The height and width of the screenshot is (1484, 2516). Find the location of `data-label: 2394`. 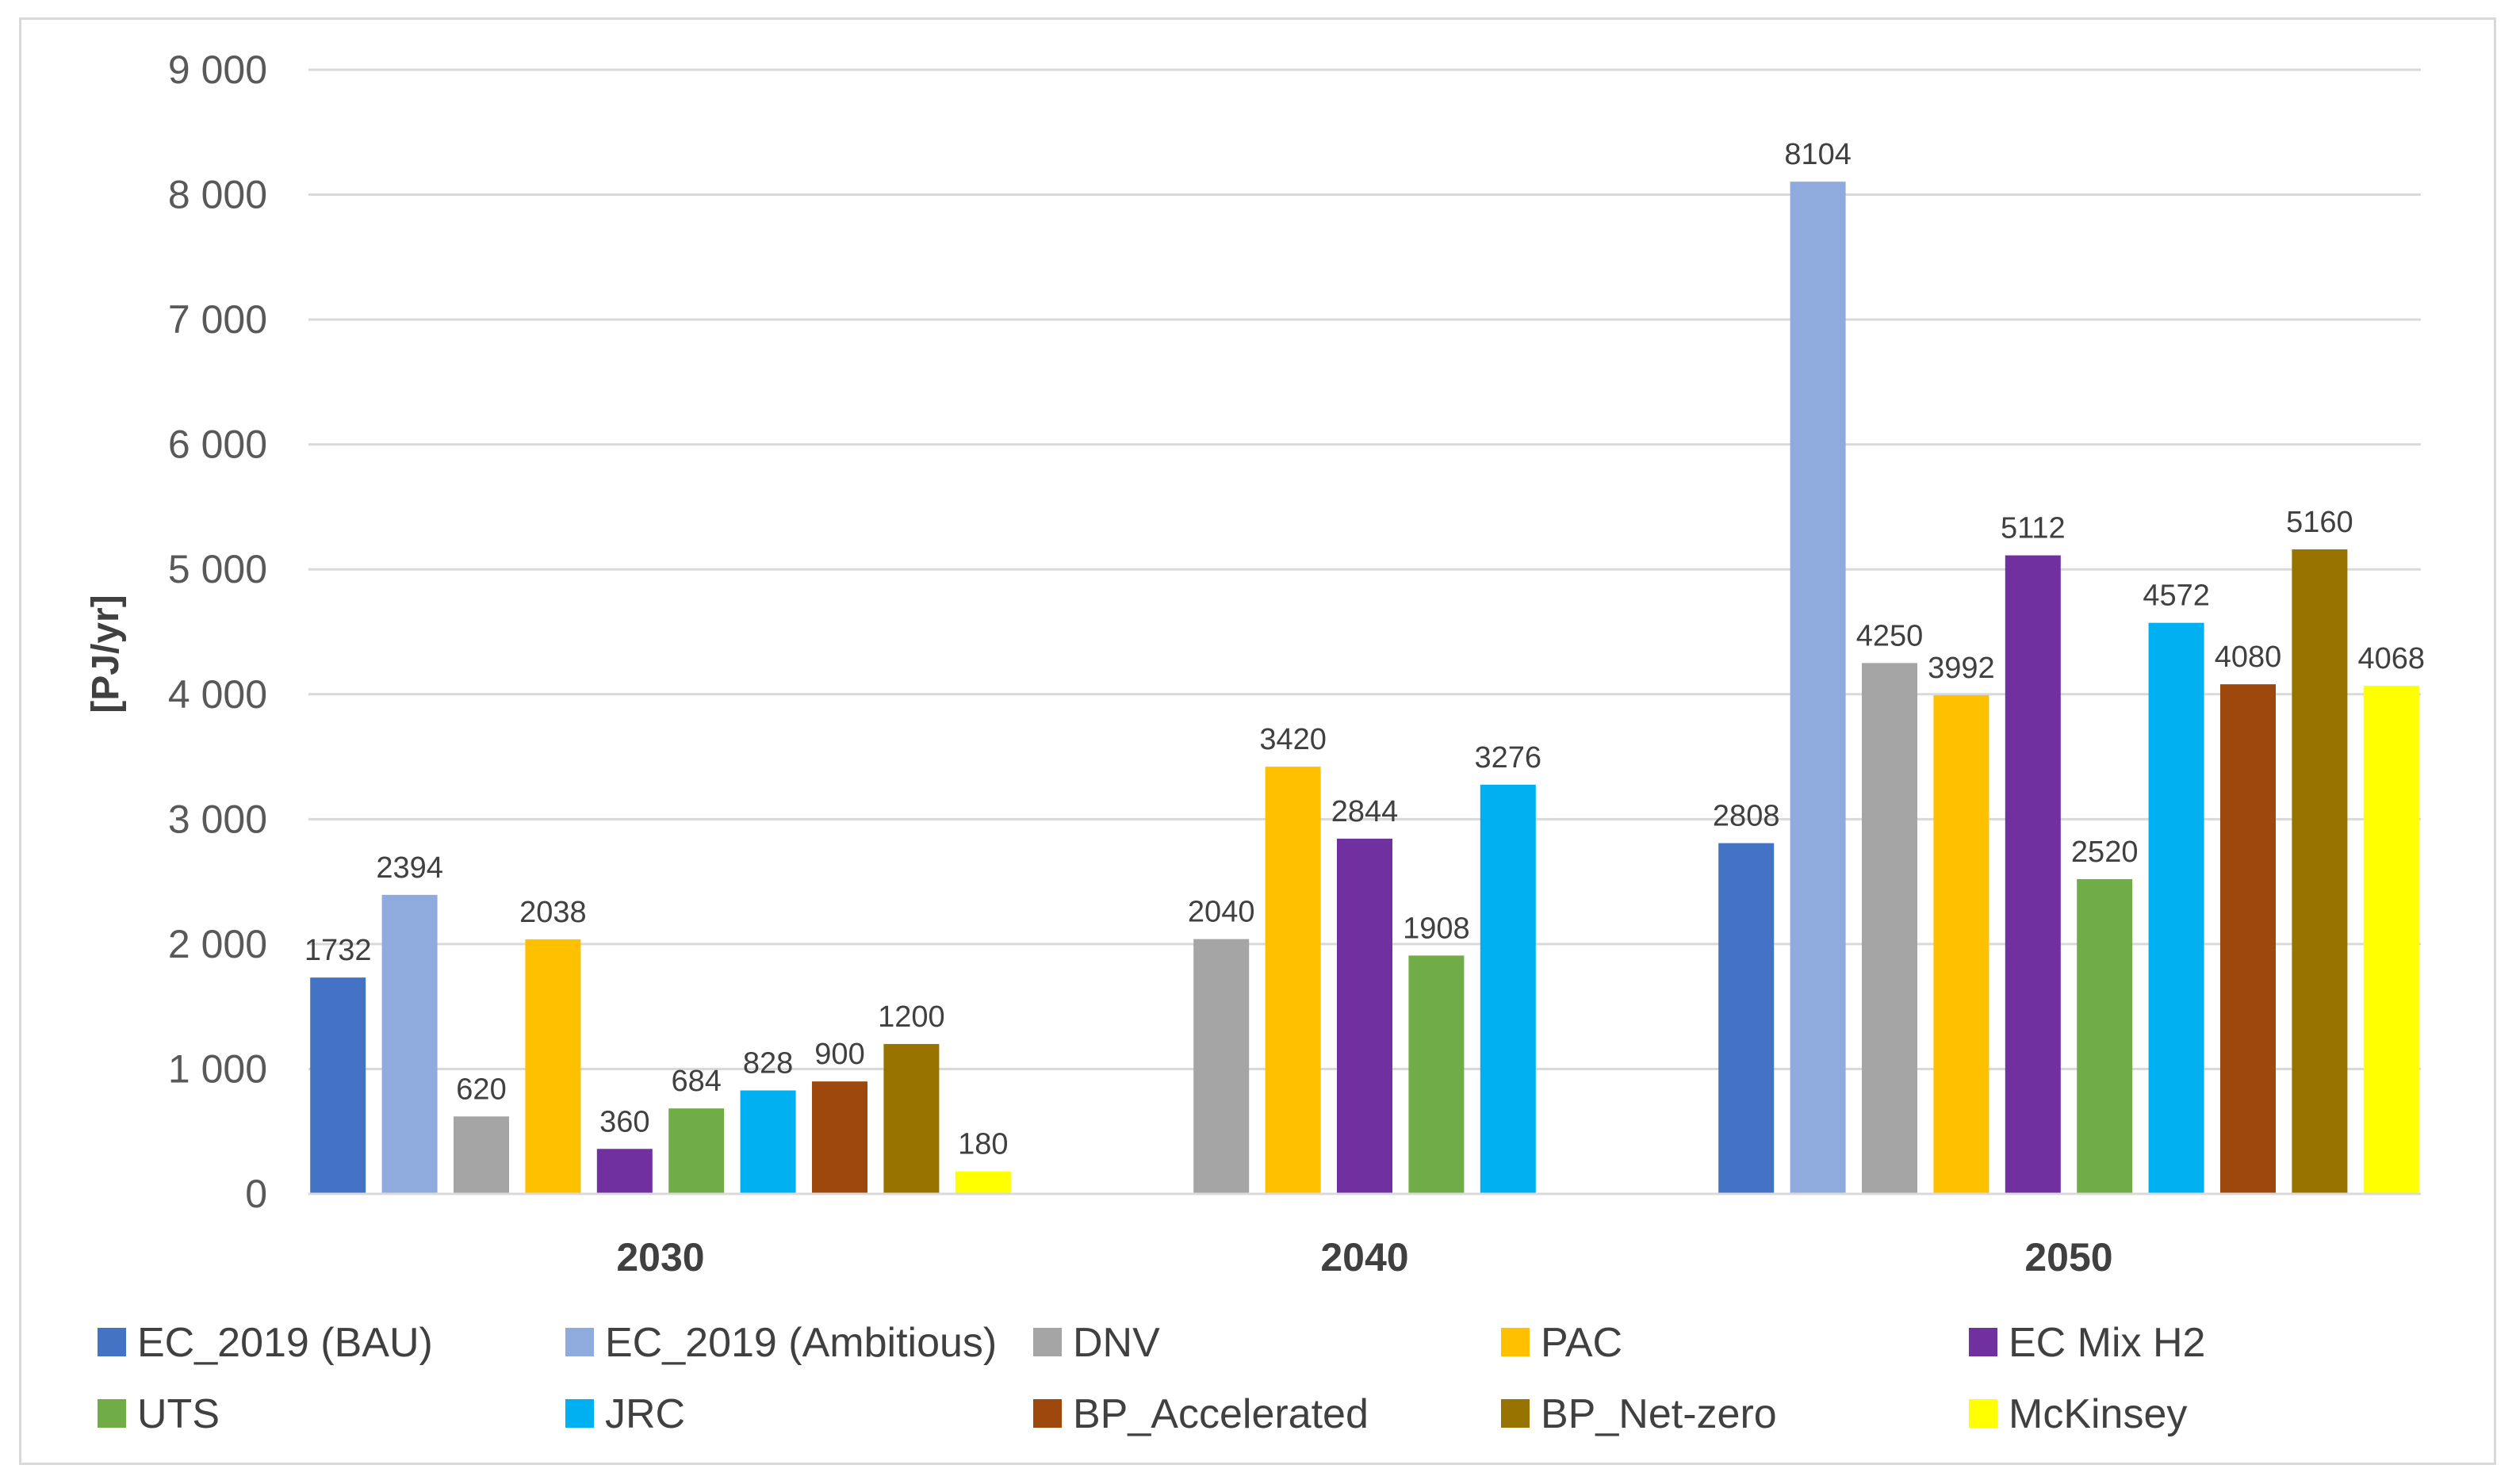

data-label: 2394 is located at coordinates (409, 868).